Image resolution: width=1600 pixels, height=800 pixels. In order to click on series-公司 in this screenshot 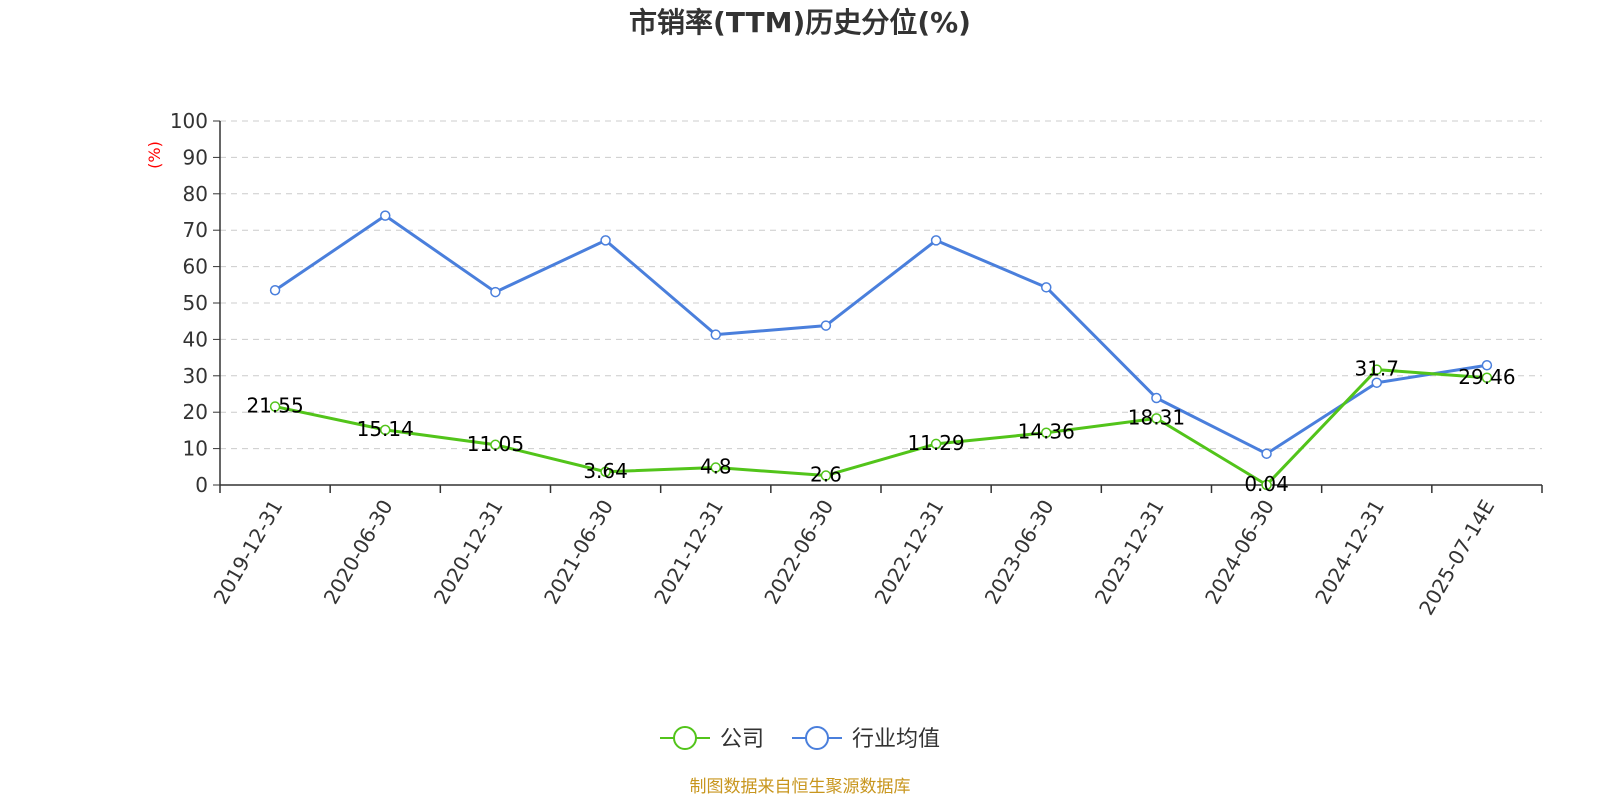, I will do `click(881, 427)`.